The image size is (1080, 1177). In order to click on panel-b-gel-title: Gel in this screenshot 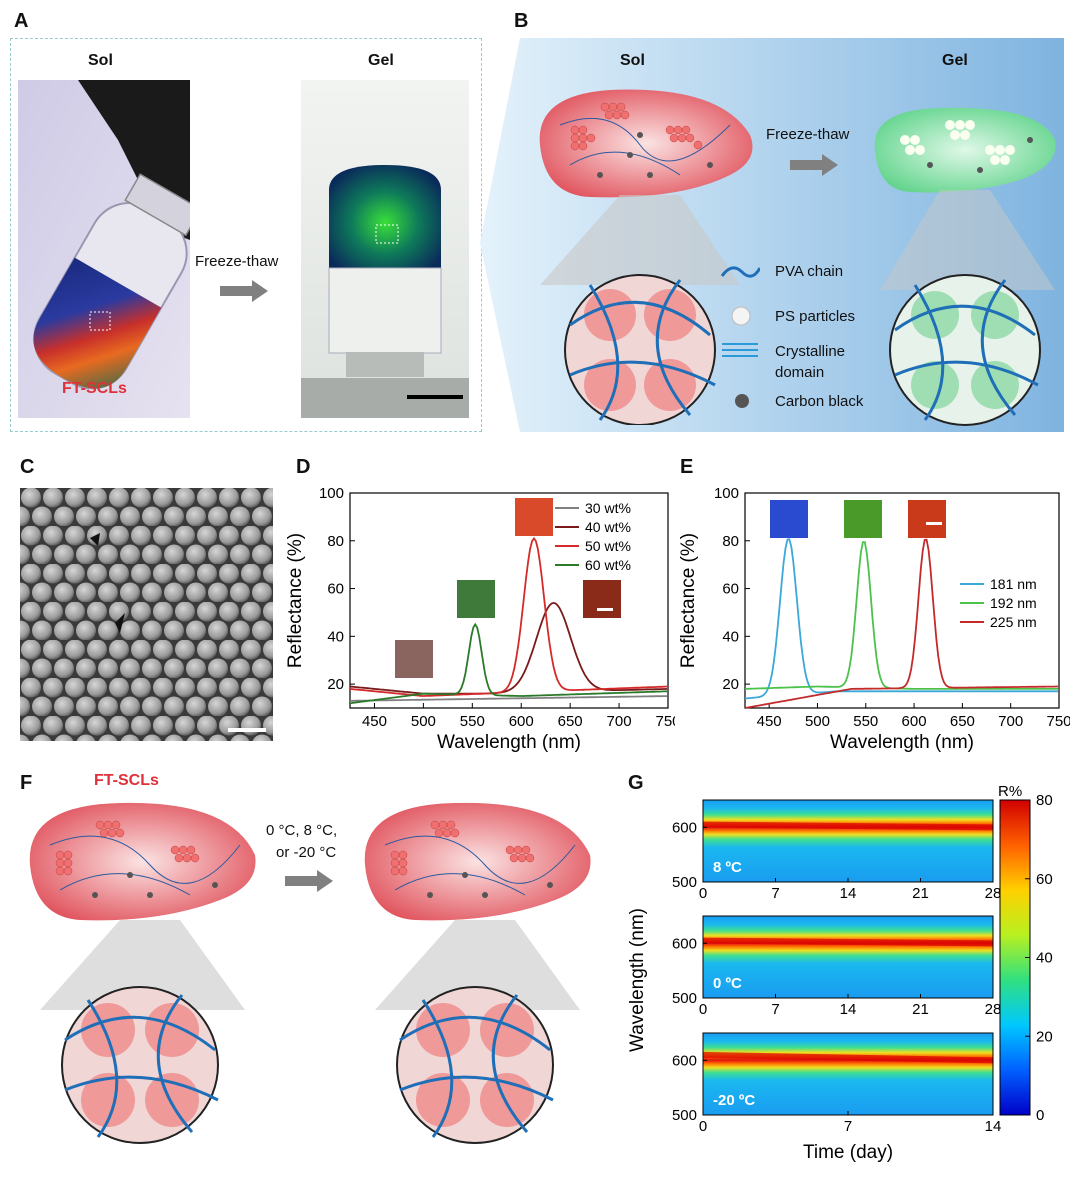, I will do `click(955, 60)`.